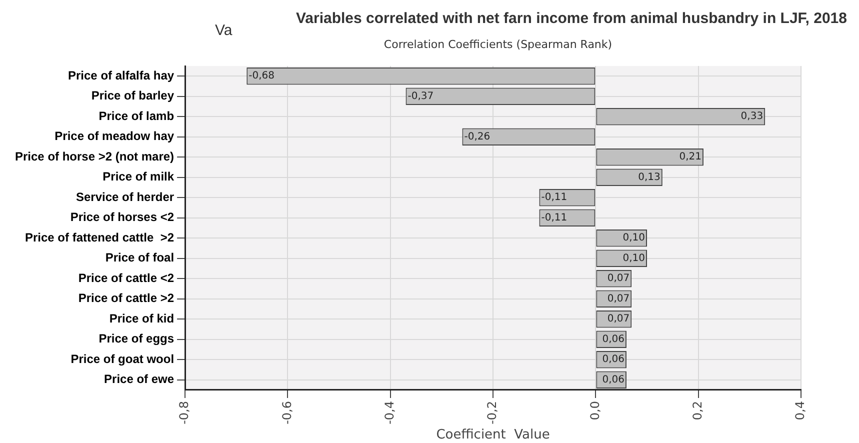  Describe the element at coordinates (595, 410) in the screenshot. I see `x-tick-label: 0,0` at that location.